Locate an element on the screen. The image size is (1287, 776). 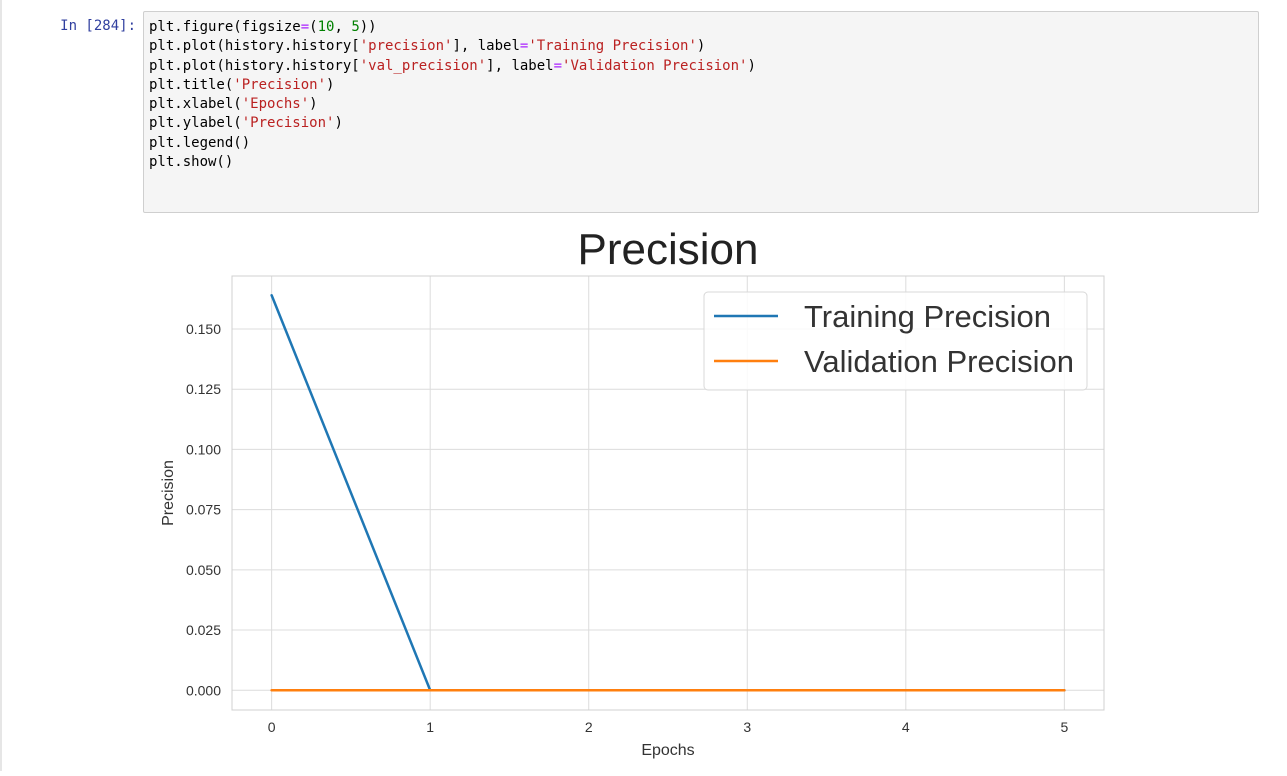
code-token: plt.legend() is located at coordinates (200, 142).